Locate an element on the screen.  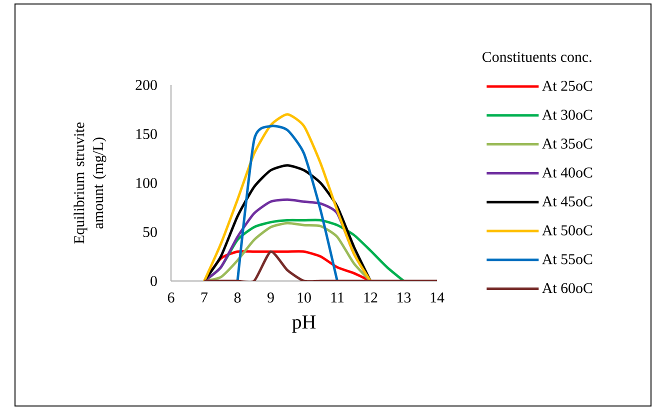
legend-label: At 55oC is located at coordinates (567, 259).